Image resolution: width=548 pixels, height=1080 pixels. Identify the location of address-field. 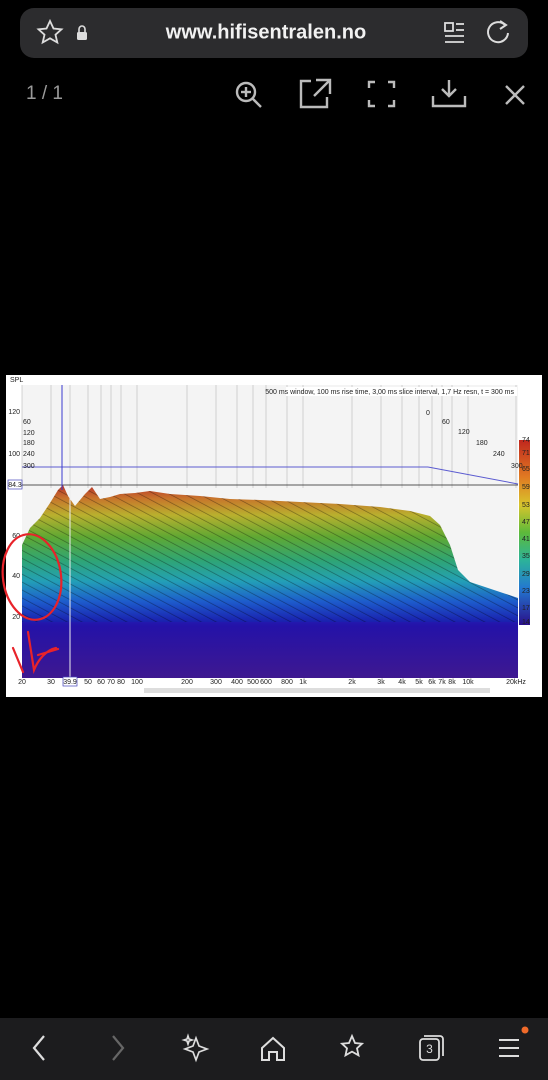
(274, 33).